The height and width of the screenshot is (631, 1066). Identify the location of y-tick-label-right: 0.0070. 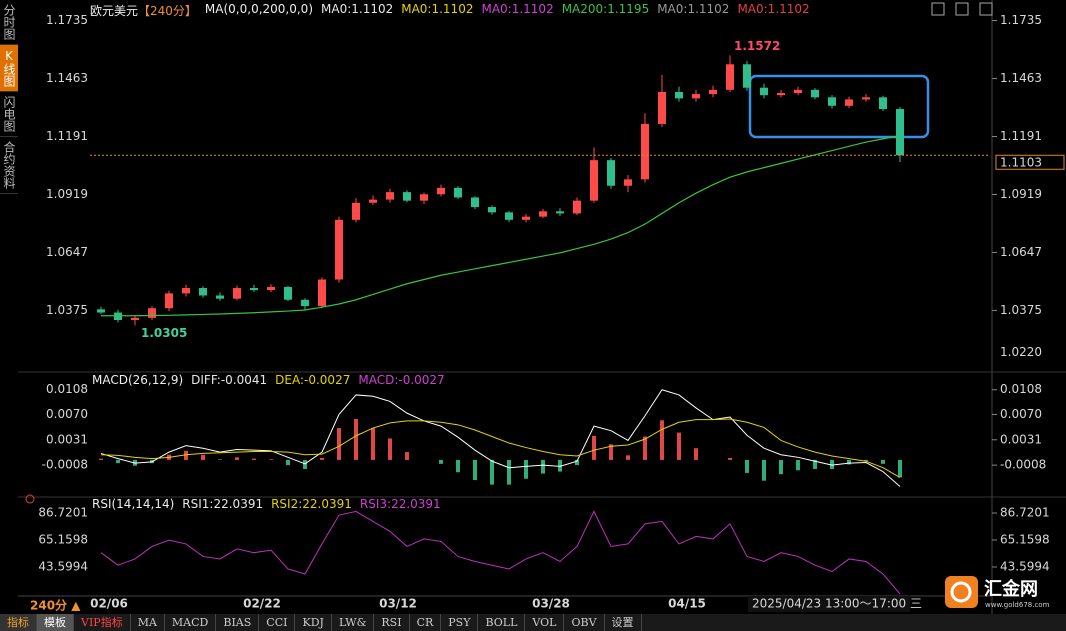
(1021, 414).